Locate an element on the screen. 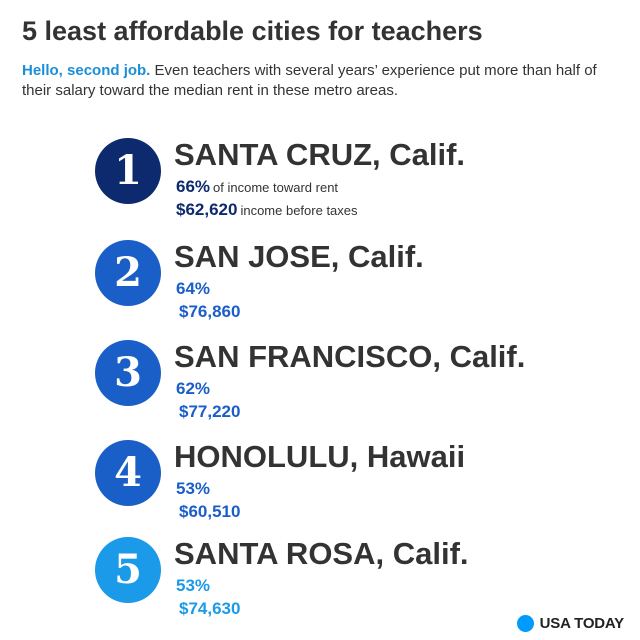 This screenshot has height=640, width=640. income-value: $77,220 is located at coordinates (210, 411).